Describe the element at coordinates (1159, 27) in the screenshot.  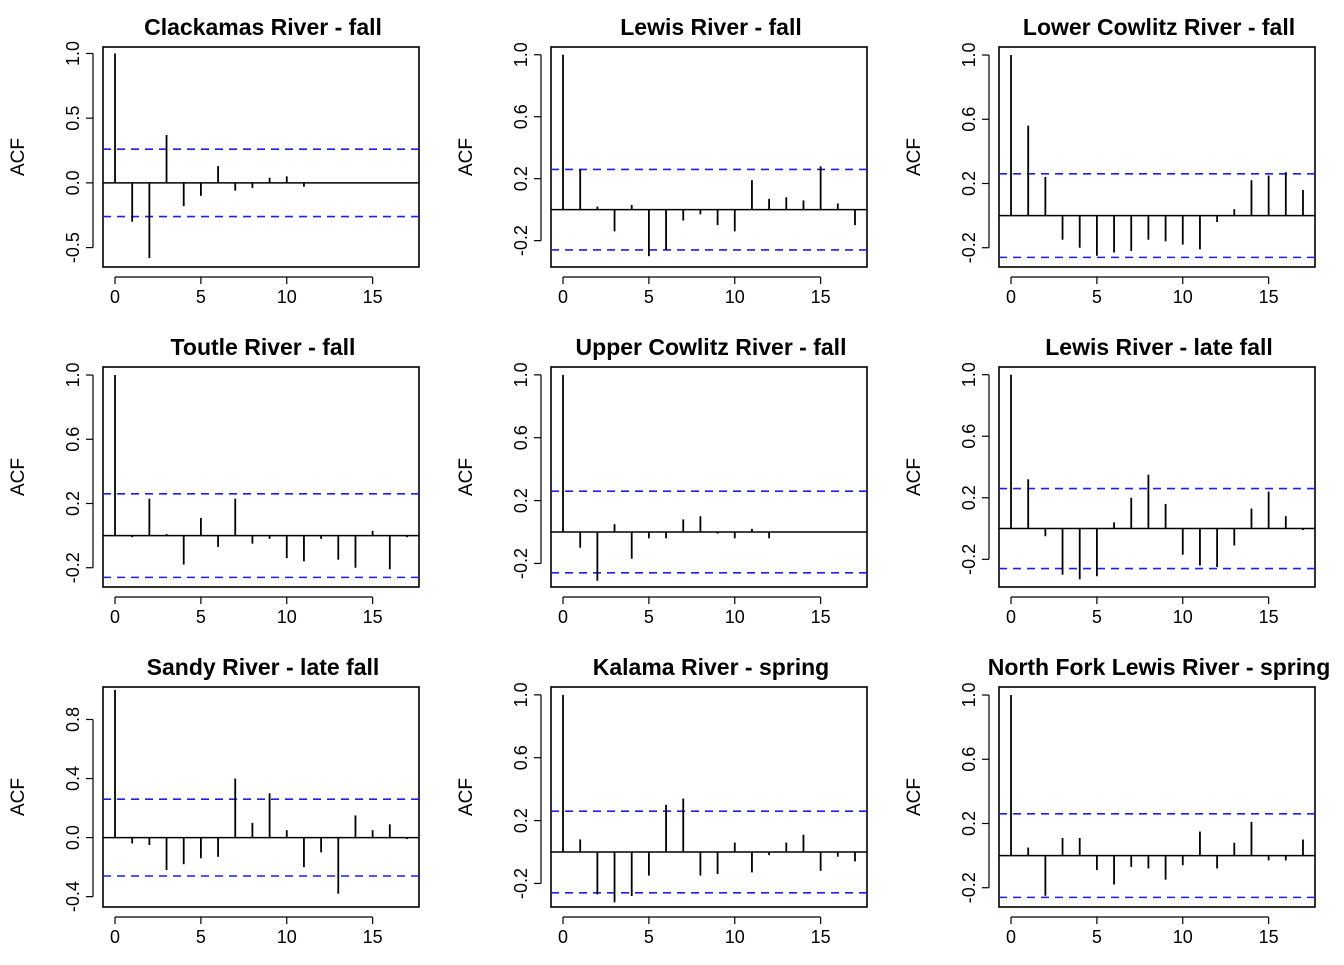
I see `panel-title: Lower Cowlitz River - fall` at that location.